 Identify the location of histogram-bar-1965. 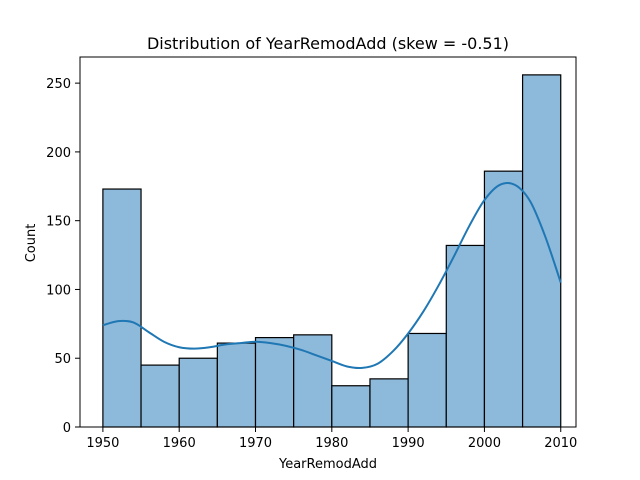
(236, 385).